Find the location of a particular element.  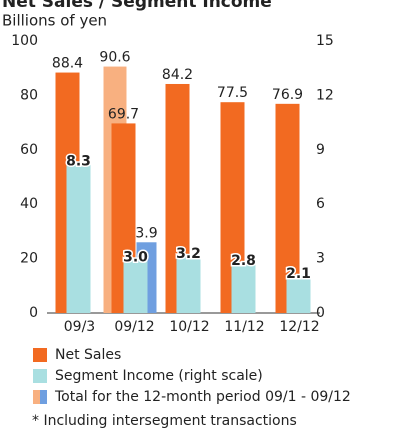

y-tick-label: 60 is located at coordinates (29, 150).